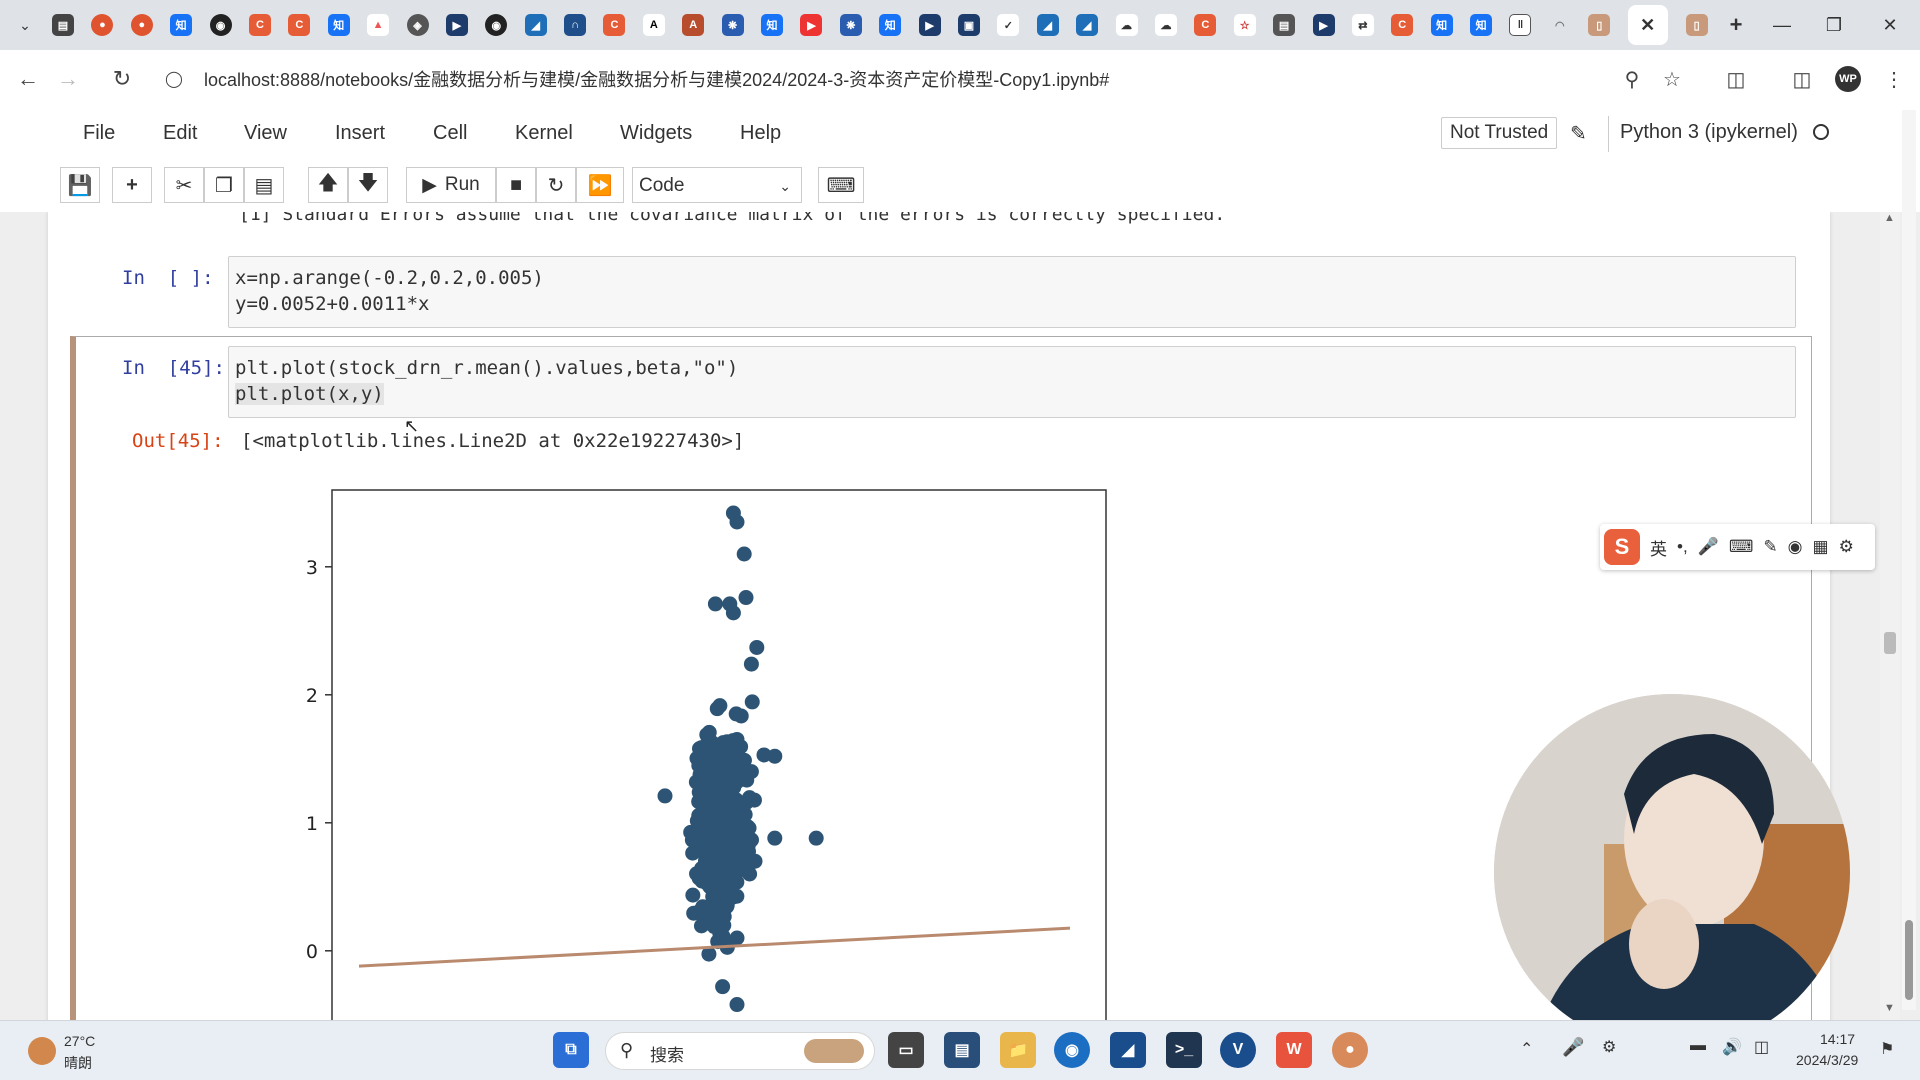 The width and height of the screenshot is (1920, 1080). Describe the element at coordinates (42, 1051) in the screenshot. I see `weather-icon` at that location.